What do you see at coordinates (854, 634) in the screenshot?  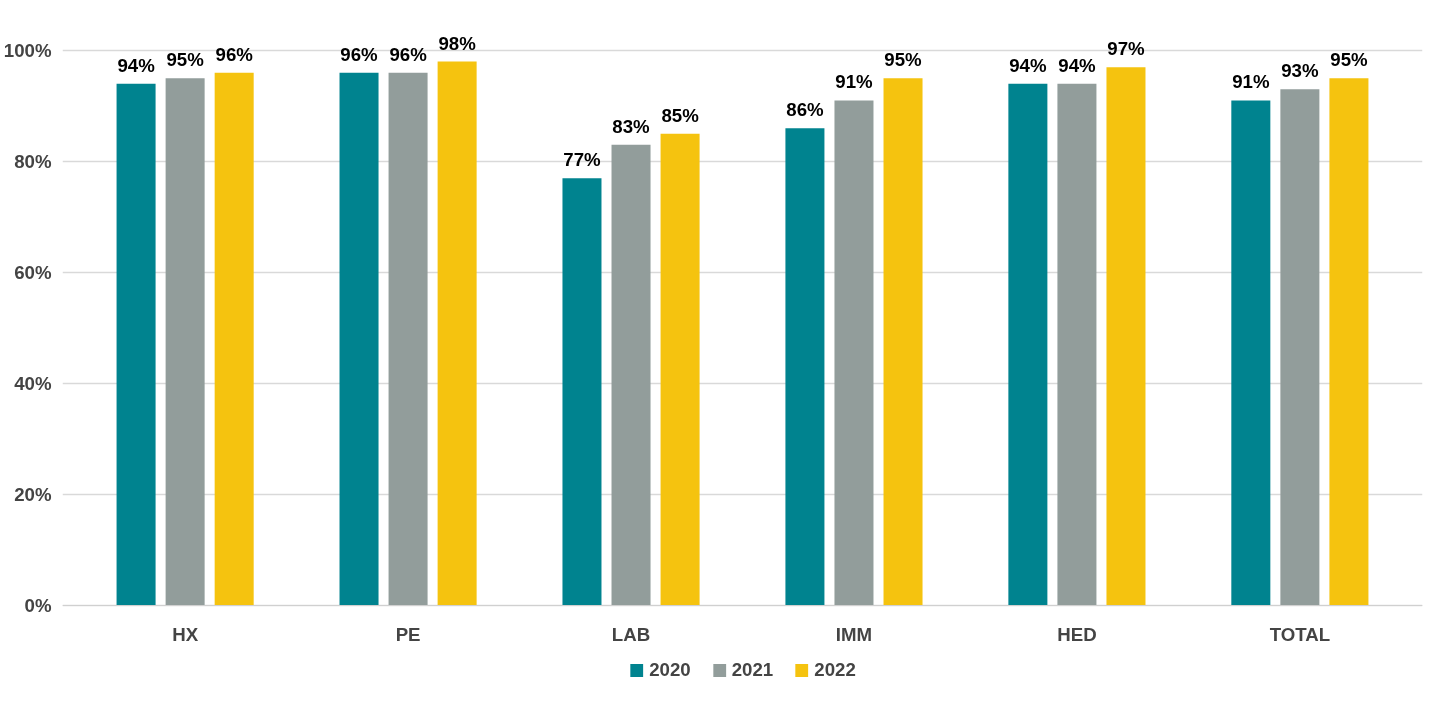 I see `x-tick-label: IMM` at bounding box center [854, 634].